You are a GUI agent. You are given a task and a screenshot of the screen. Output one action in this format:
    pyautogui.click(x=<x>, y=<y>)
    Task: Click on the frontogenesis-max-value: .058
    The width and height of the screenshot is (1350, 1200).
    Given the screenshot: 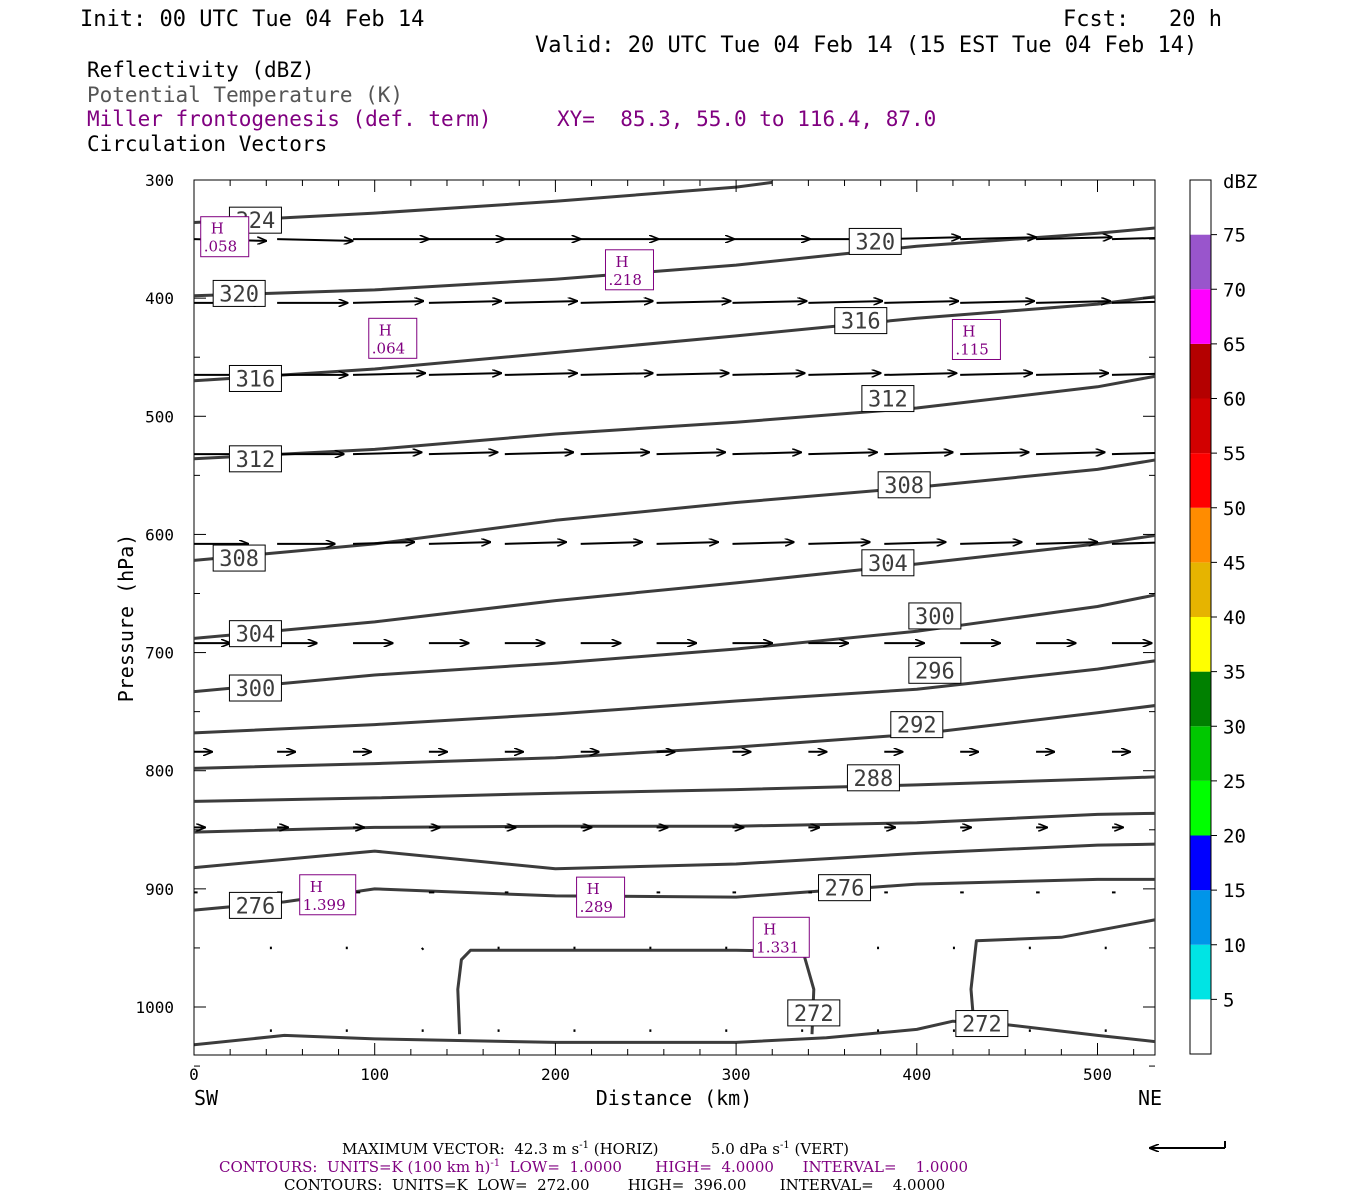 What is the action you would take?
    pyautogui.click(x=220, y=247)
    